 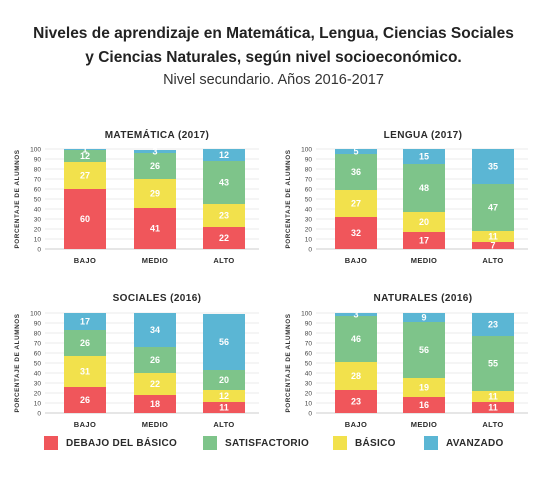 I want to click on legend-label: SATISFACTORIO, so click(x=267, y=443).